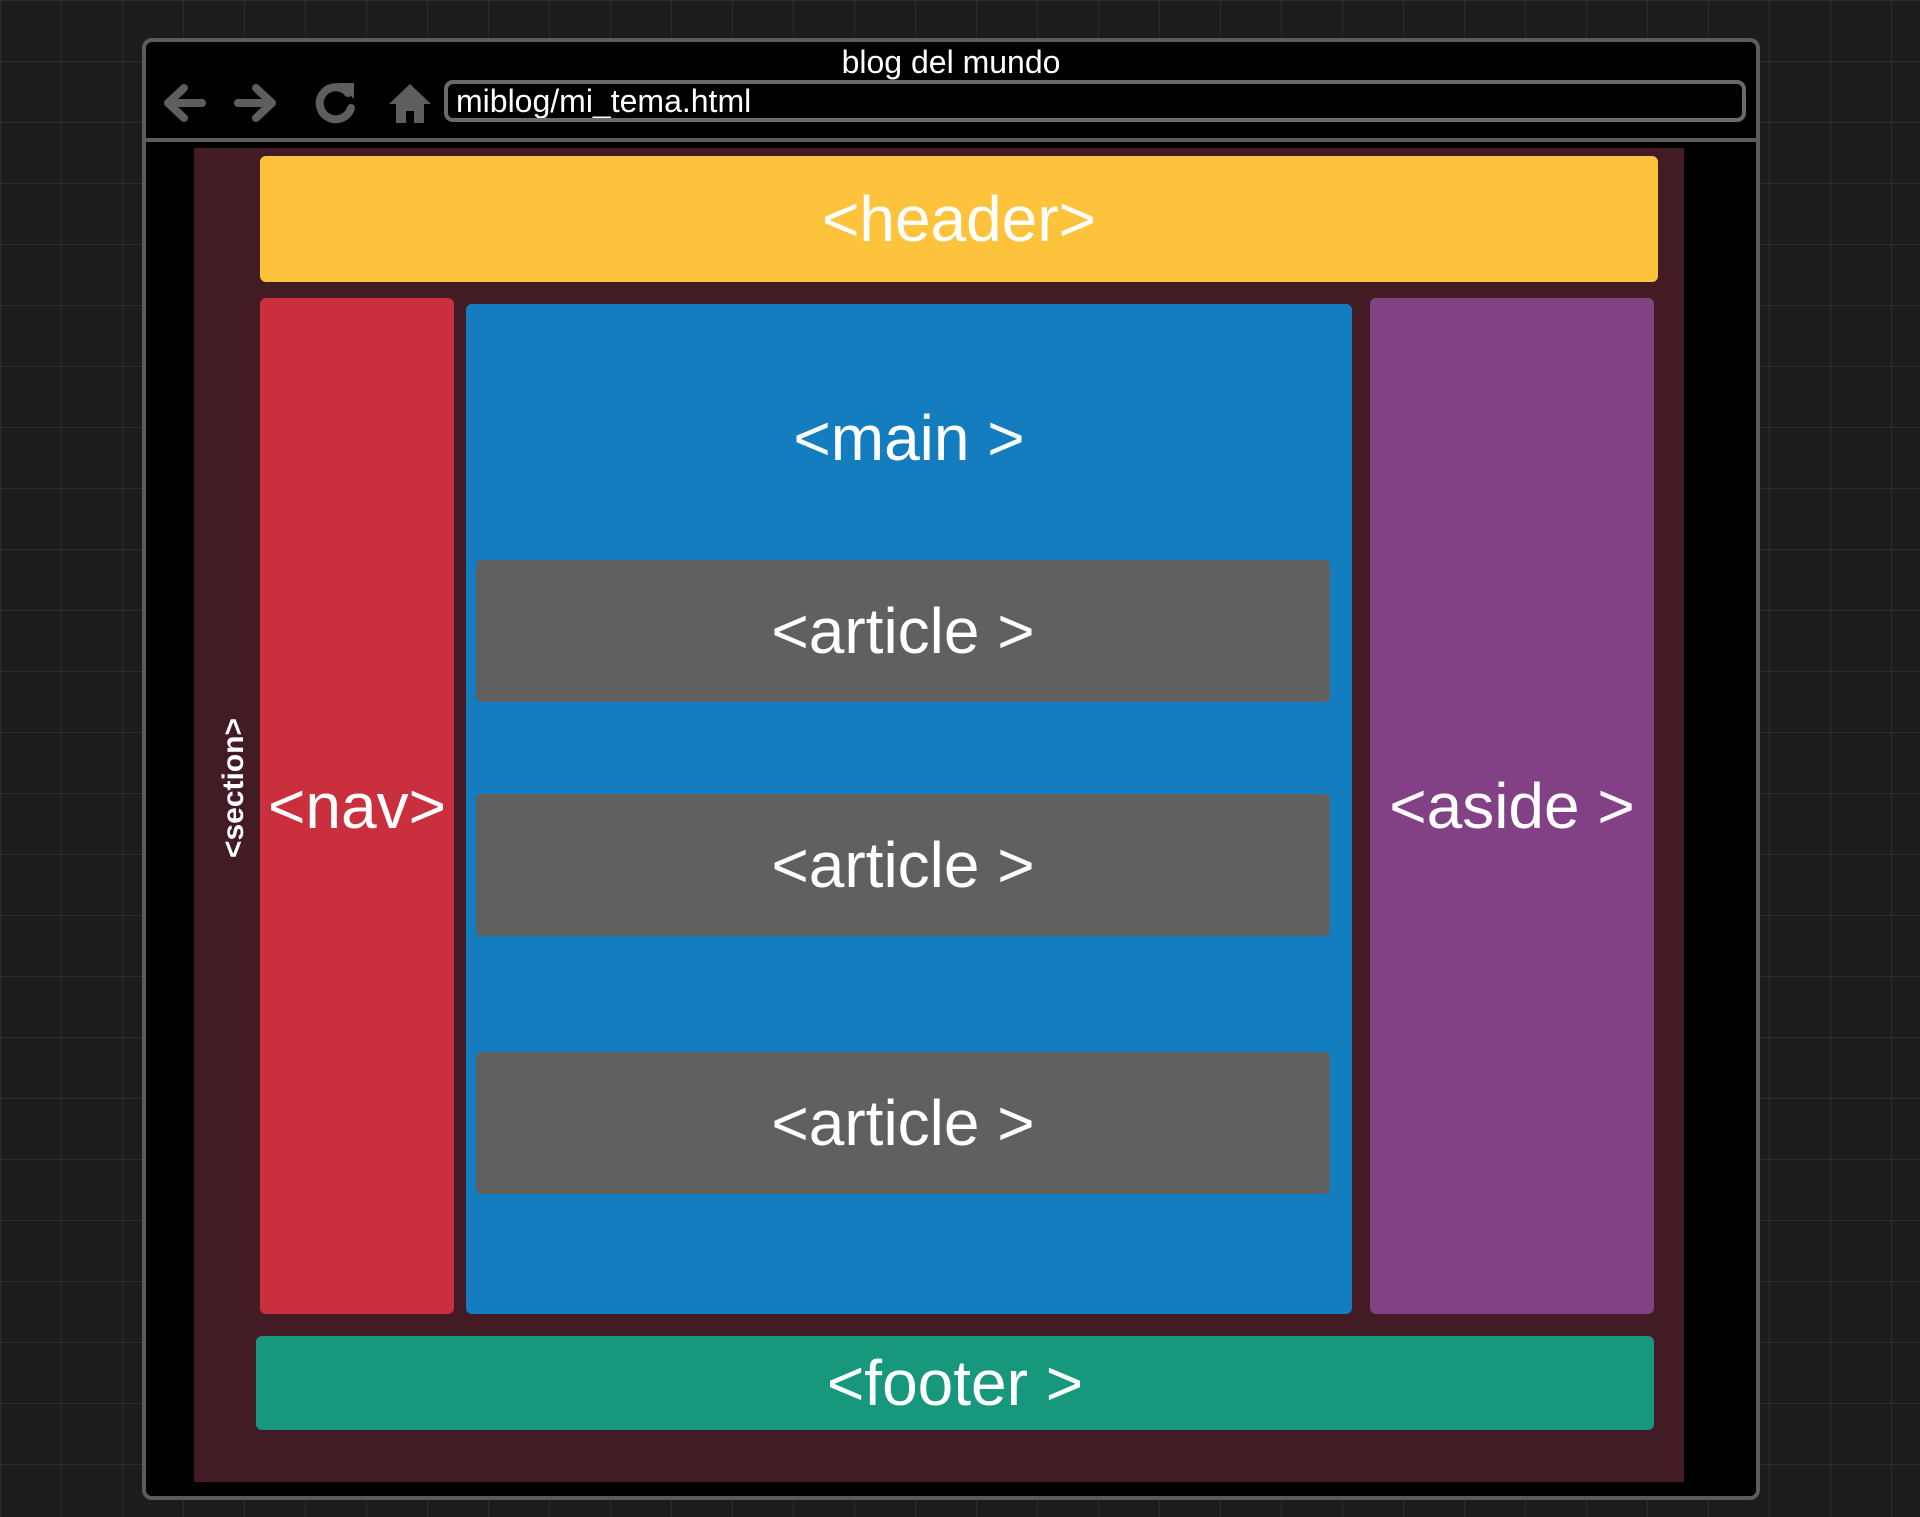 This screenshot has height=1517, width=1920. Describe the element at coordinates (959, 219) in the screenshot. I see `header-block: <header>` at that location.